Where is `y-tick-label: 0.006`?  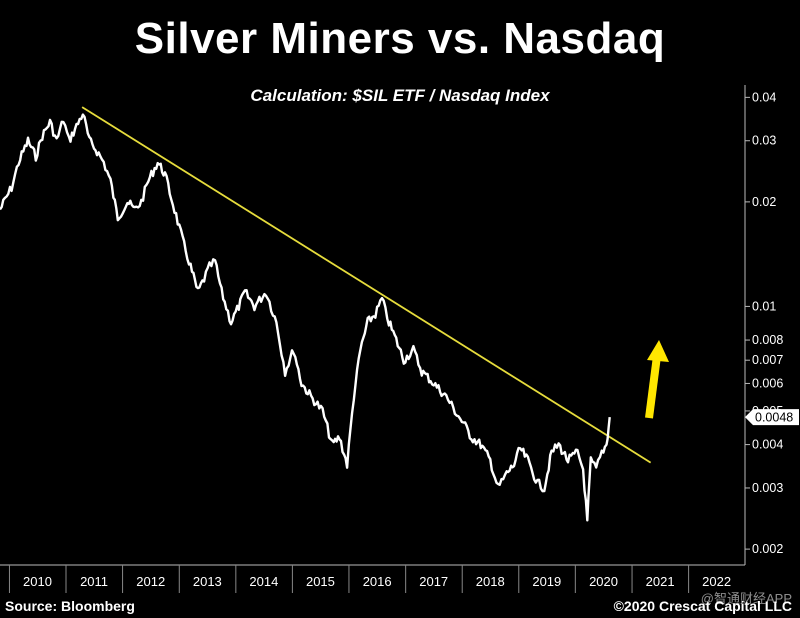
y-tick-label: 0.006 is located at coordinates (767, 383).